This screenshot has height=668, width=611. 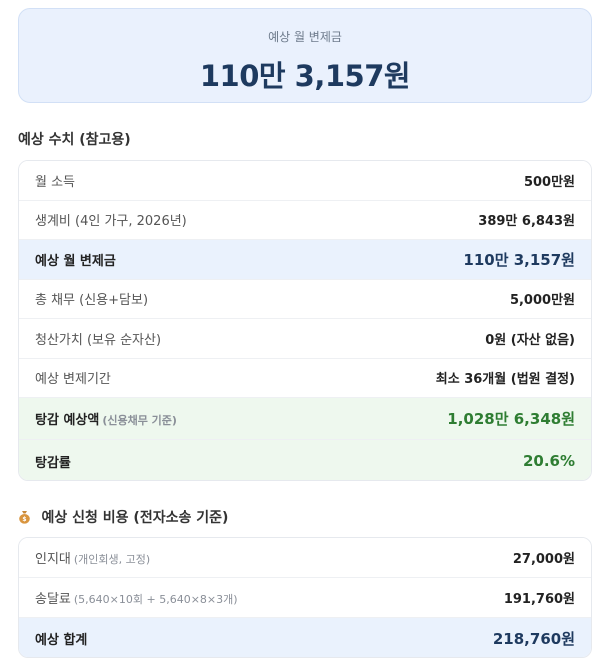 I want to click on table-row: 청산가치 (보유 순자산) 0원 (자산 없음), so click(x=305, y=339).